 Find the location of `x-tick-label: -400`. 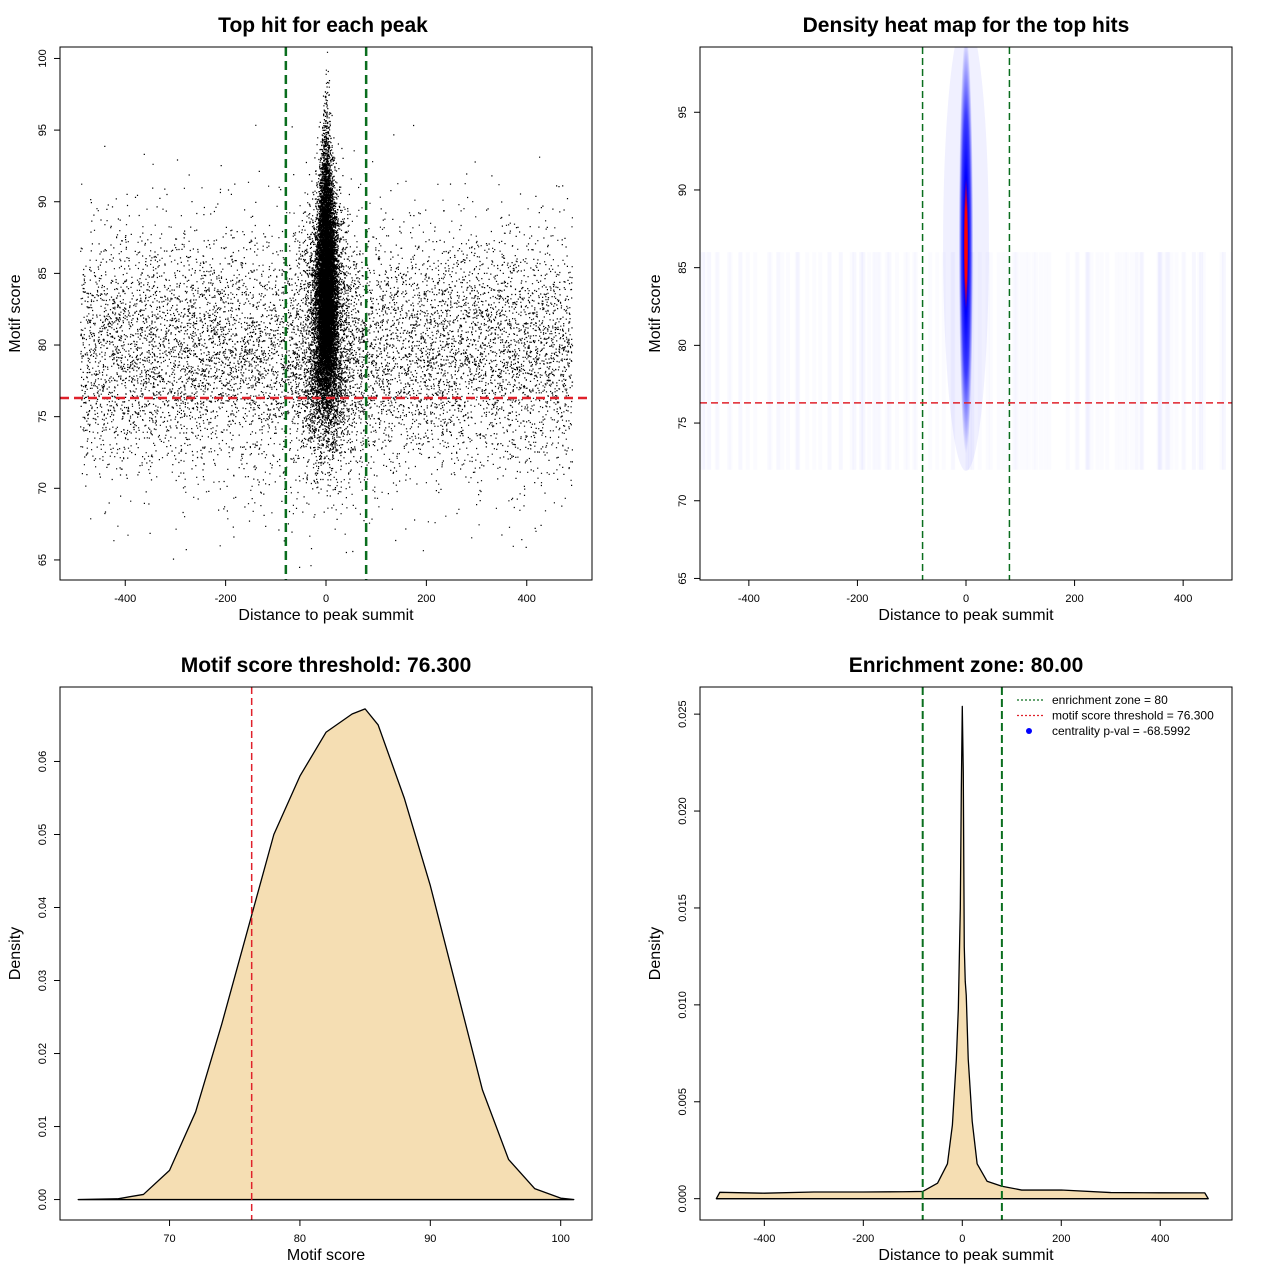

x-tick-label: -400 is located at coordinates (764, 1239).